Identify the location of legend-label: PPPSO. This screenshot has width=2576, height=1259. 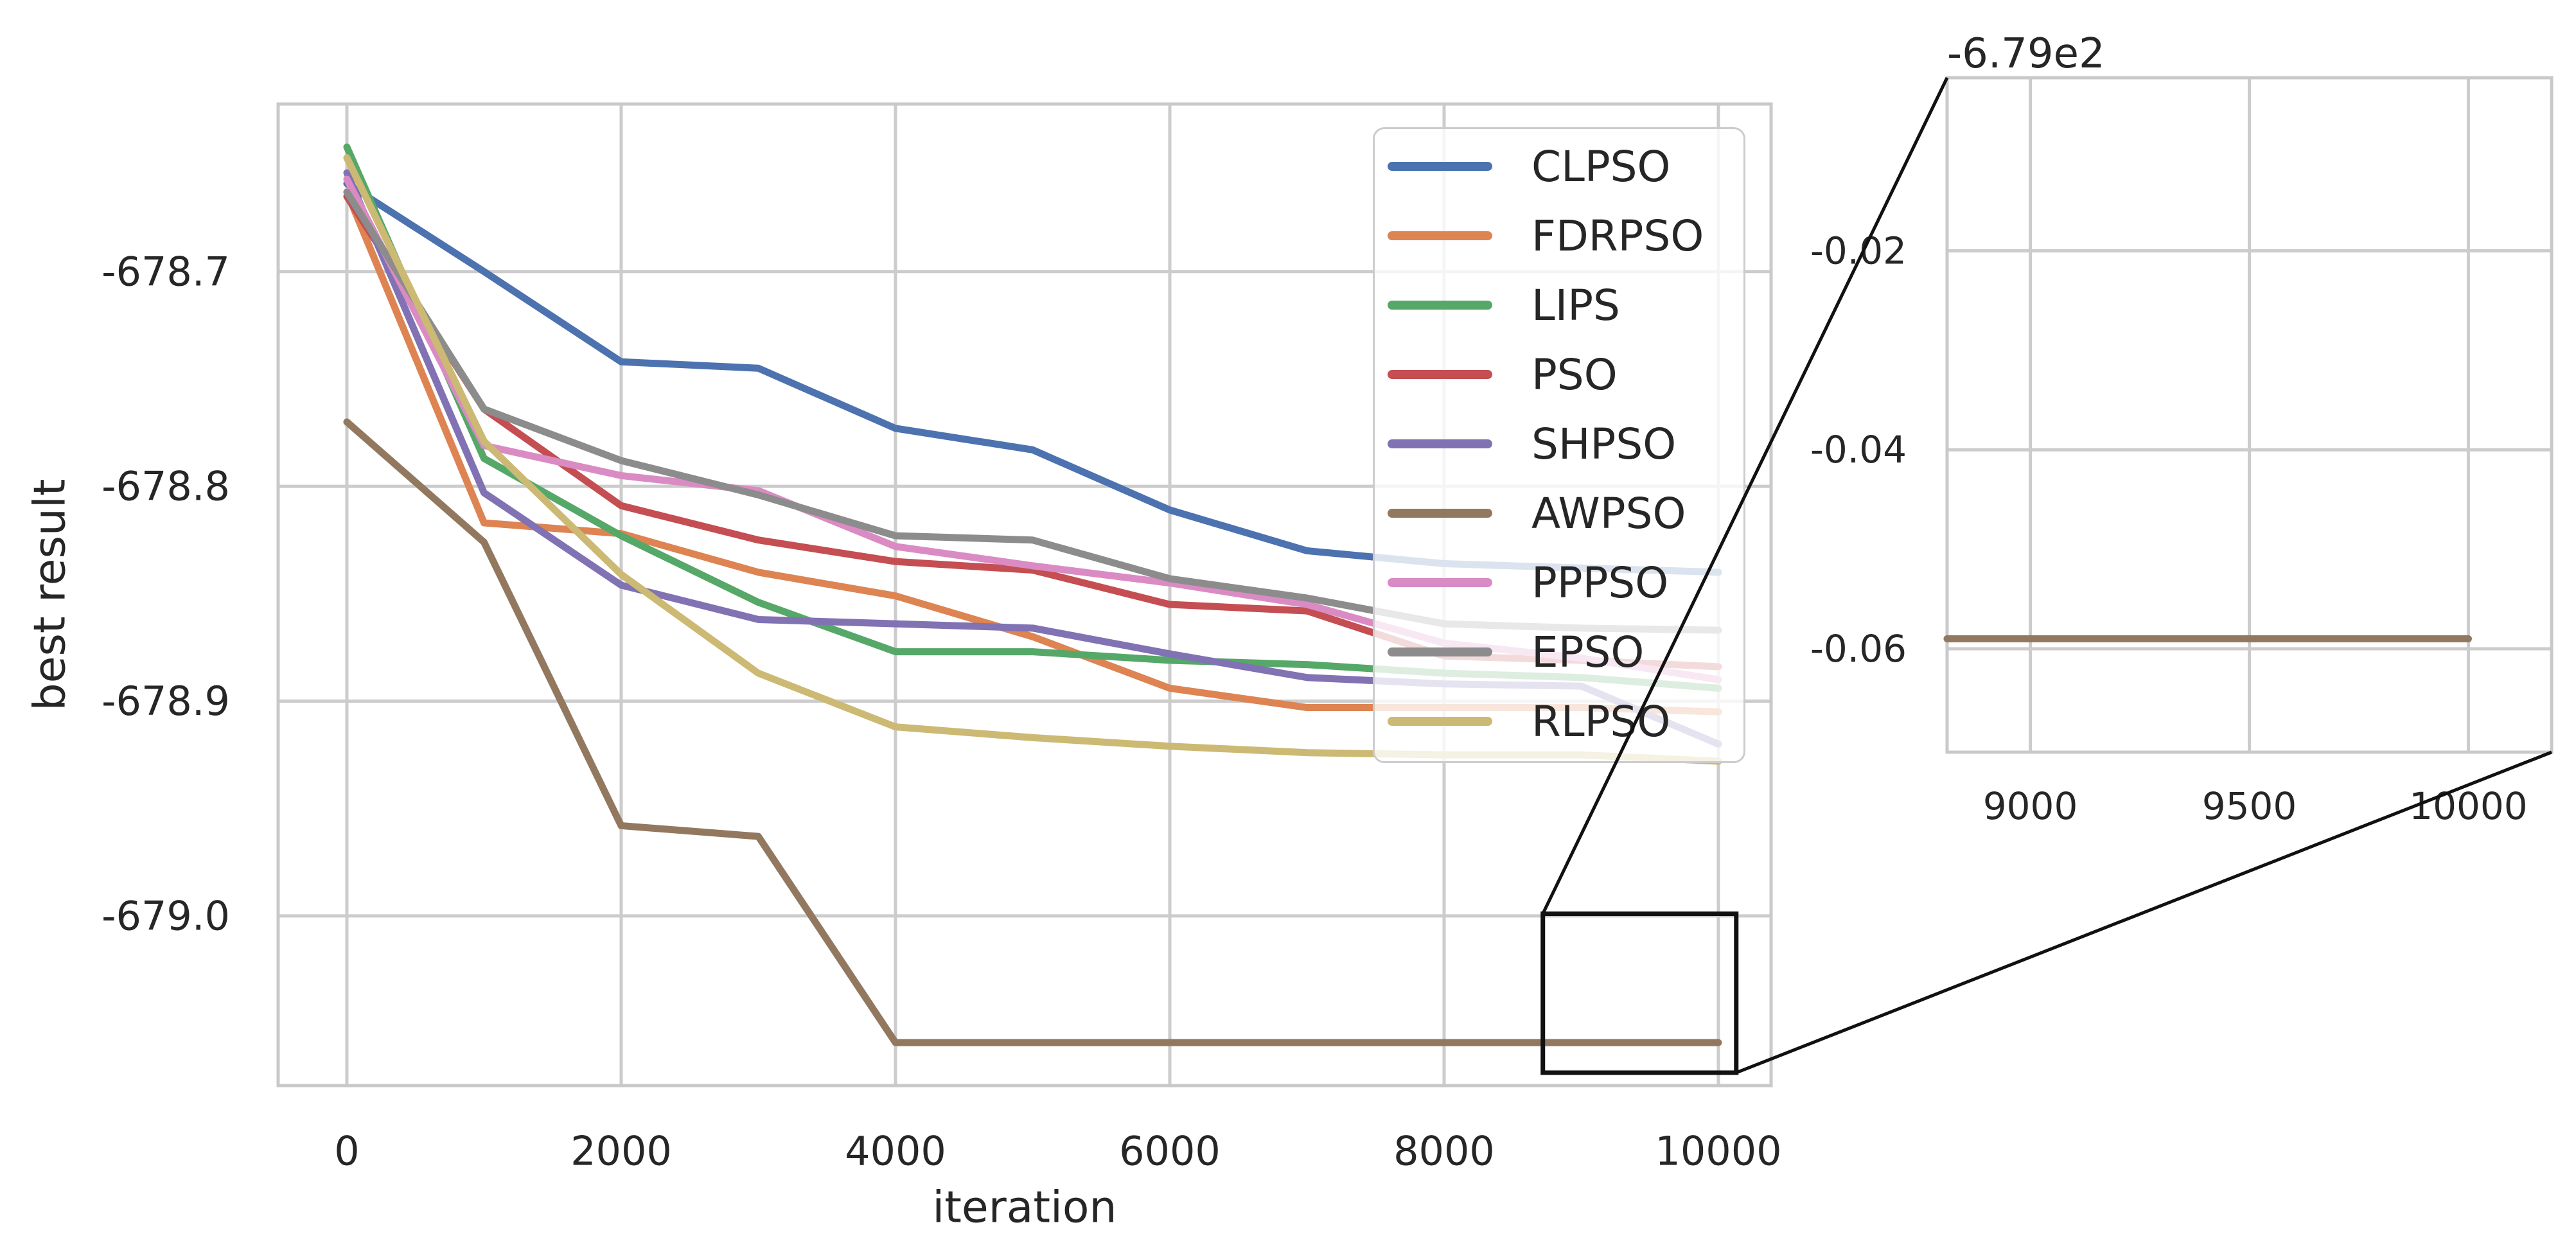
(1600, 583).